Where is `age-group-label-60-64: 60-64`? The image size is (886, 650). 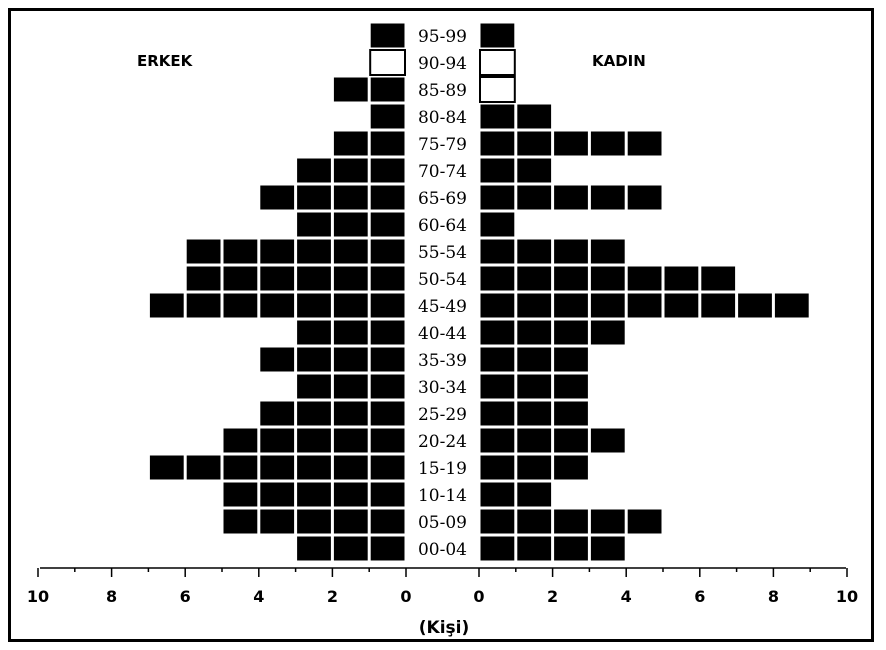 age-group-label-60-64: 60-64 is located at coordinates (442, 226).